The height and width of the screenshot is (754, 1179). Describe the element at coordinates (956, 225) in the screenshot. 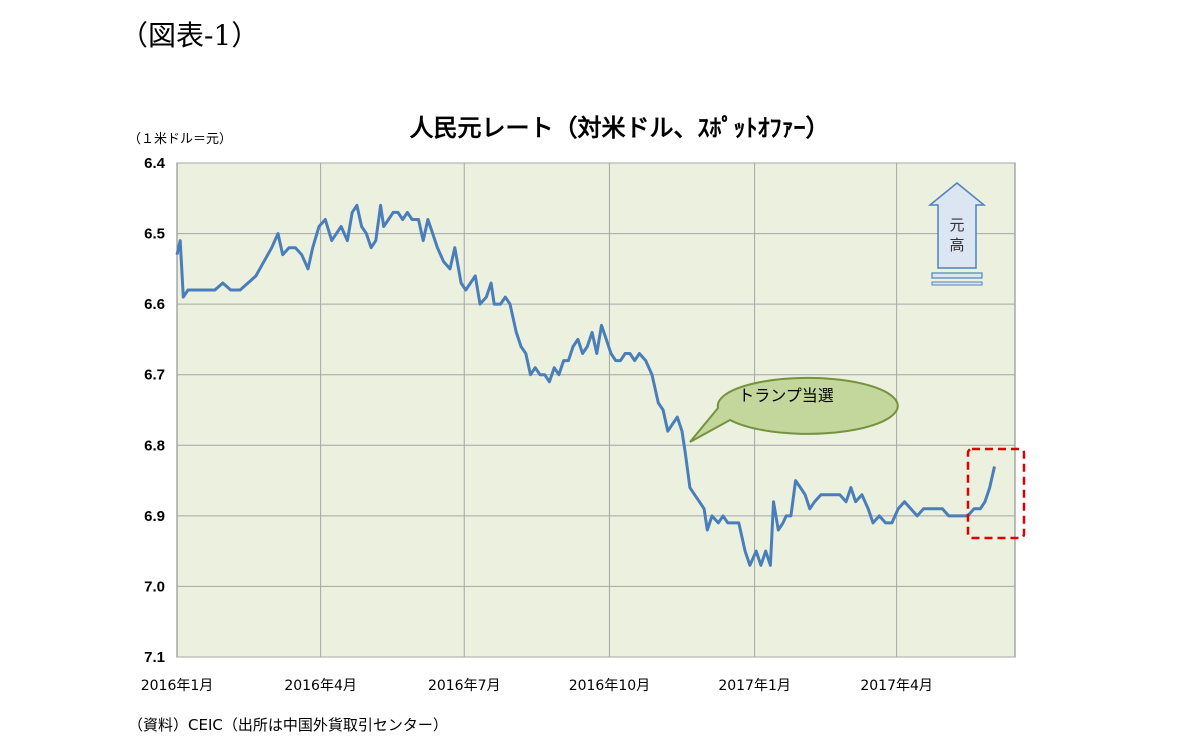

I see `arrow-label-line1: 元` at that location.